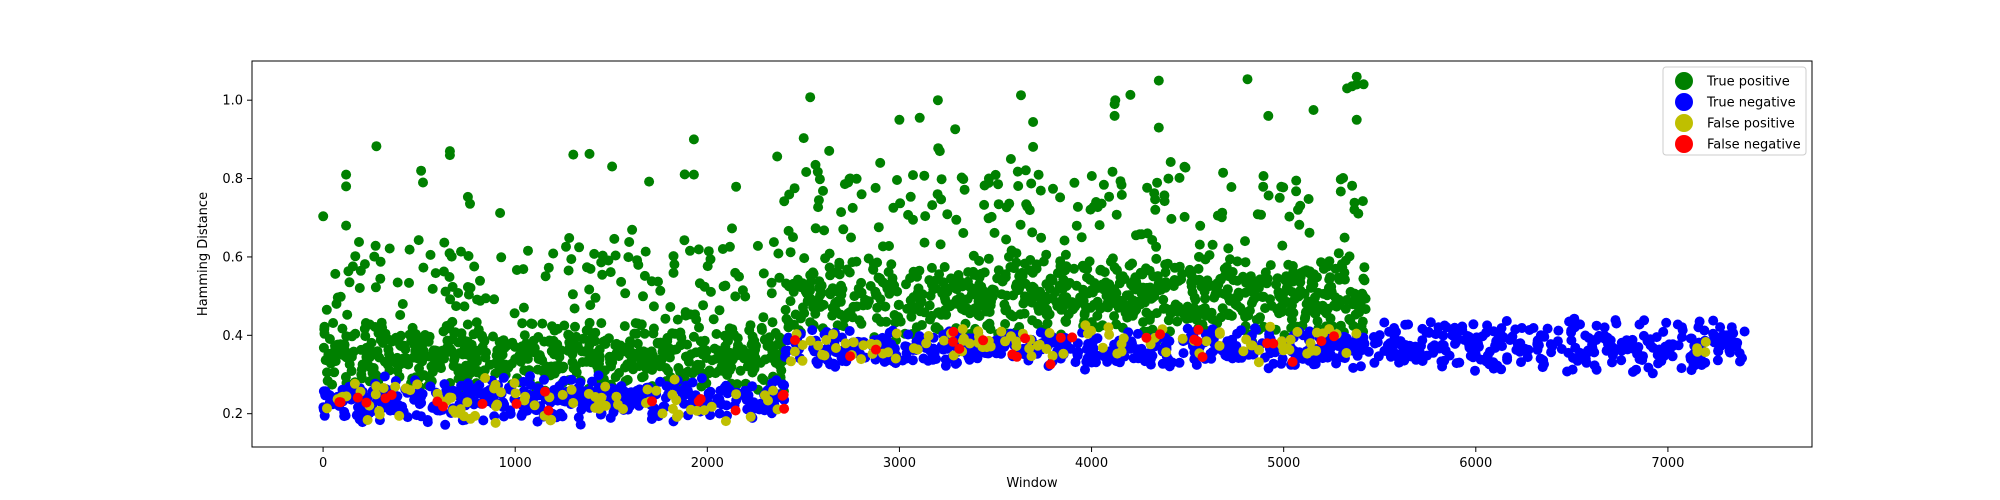 This screenshot has width=2000, height=500. Describe the element at coordinates (1754, 145) in the screenshot. I see `legend-label: False negative` at that location.